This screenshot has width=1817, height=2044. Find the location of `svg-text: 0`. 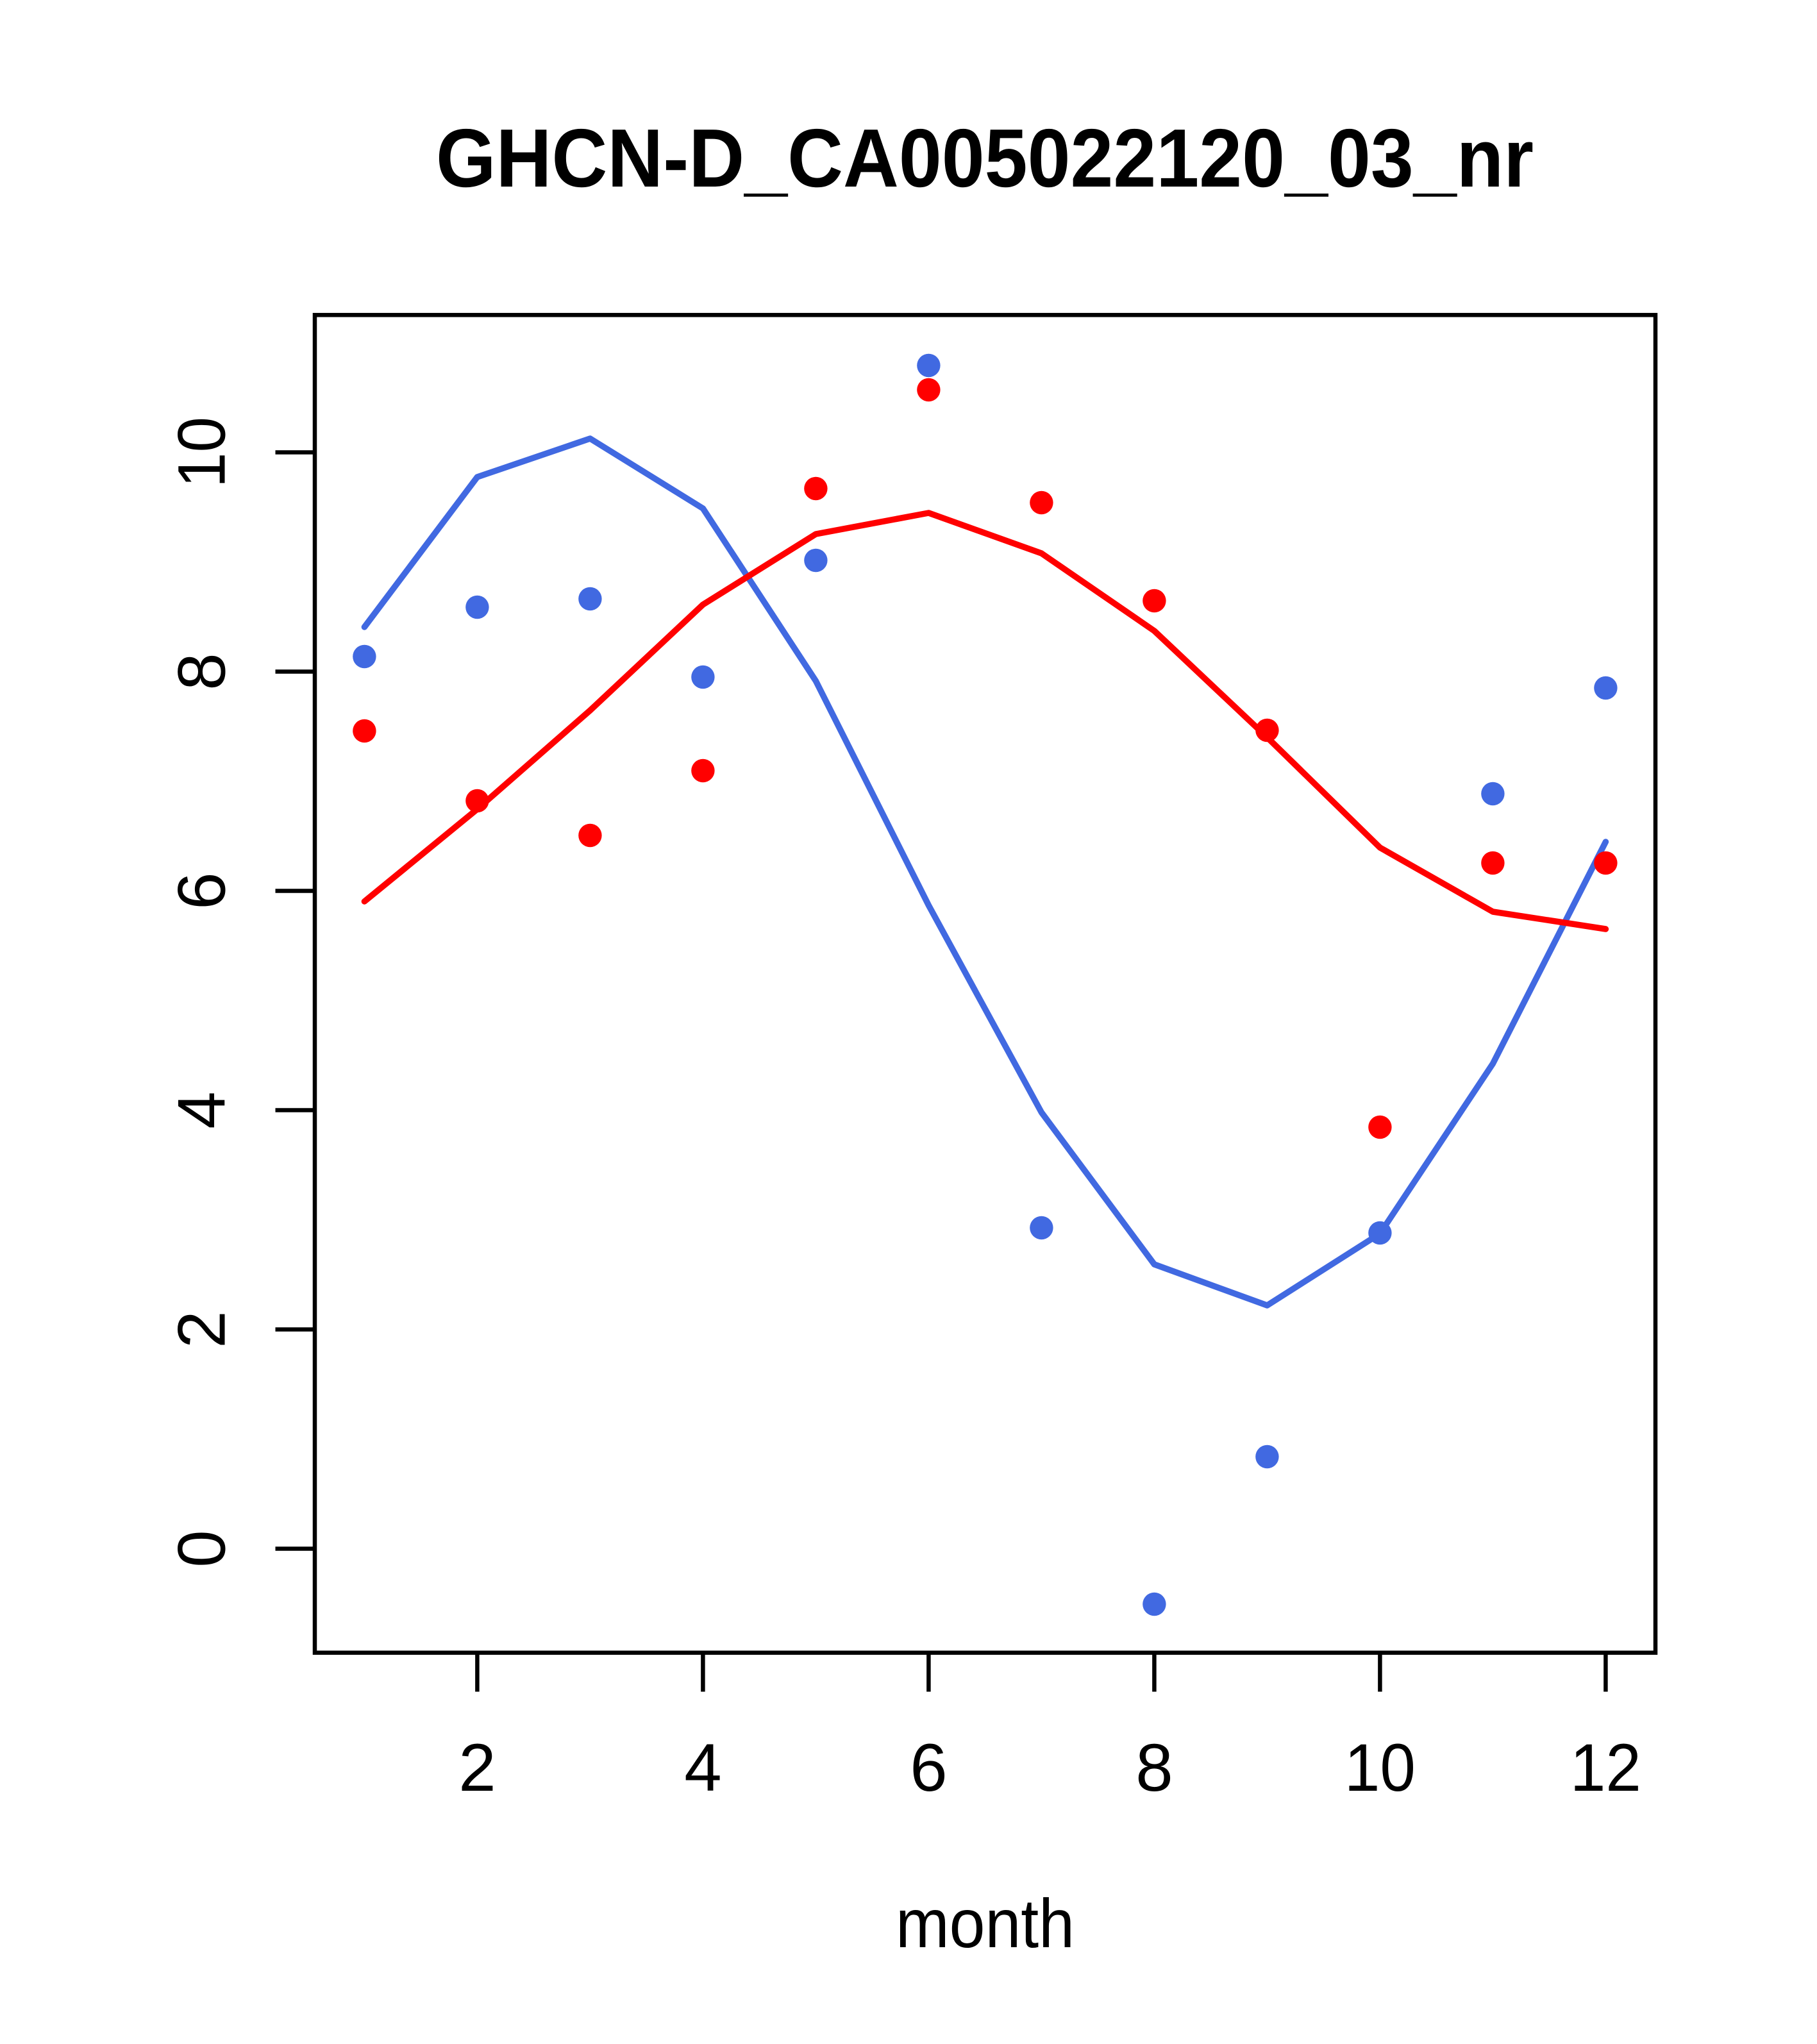

svg-text: 0 is located at coordinates (201, 1548).